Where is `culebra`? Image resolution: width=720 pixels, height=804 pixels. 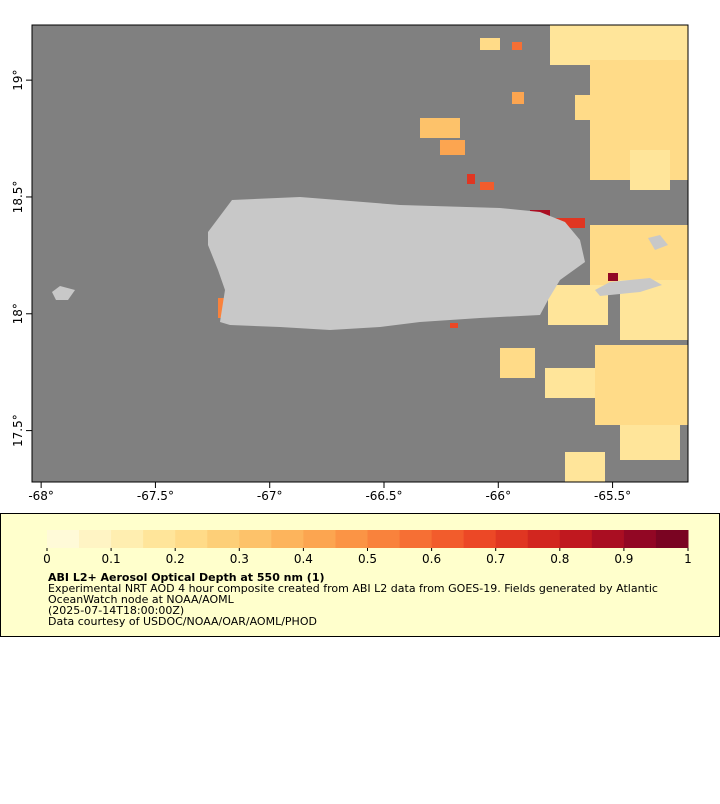 culebra is located at coordinates (658, 242).